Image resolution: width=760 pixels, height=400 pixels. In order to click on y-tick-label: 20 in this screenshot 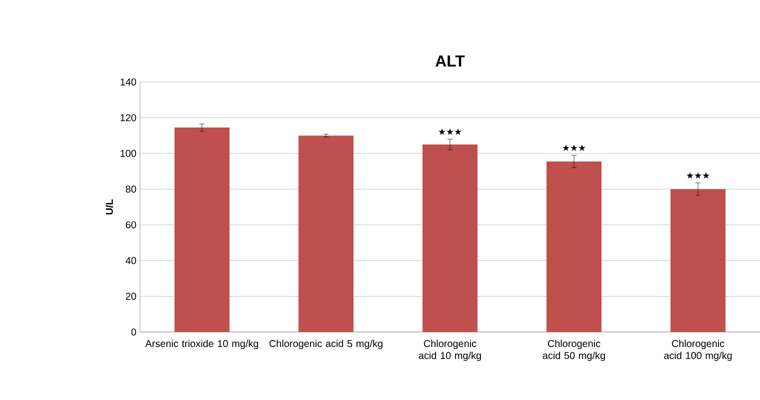, I will do `click(131, 296)`.